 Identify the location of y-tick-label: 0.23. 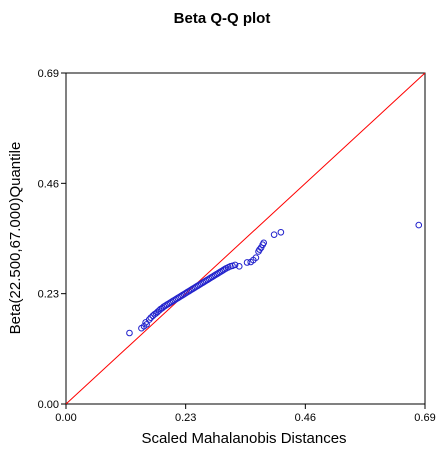
(48, 295).